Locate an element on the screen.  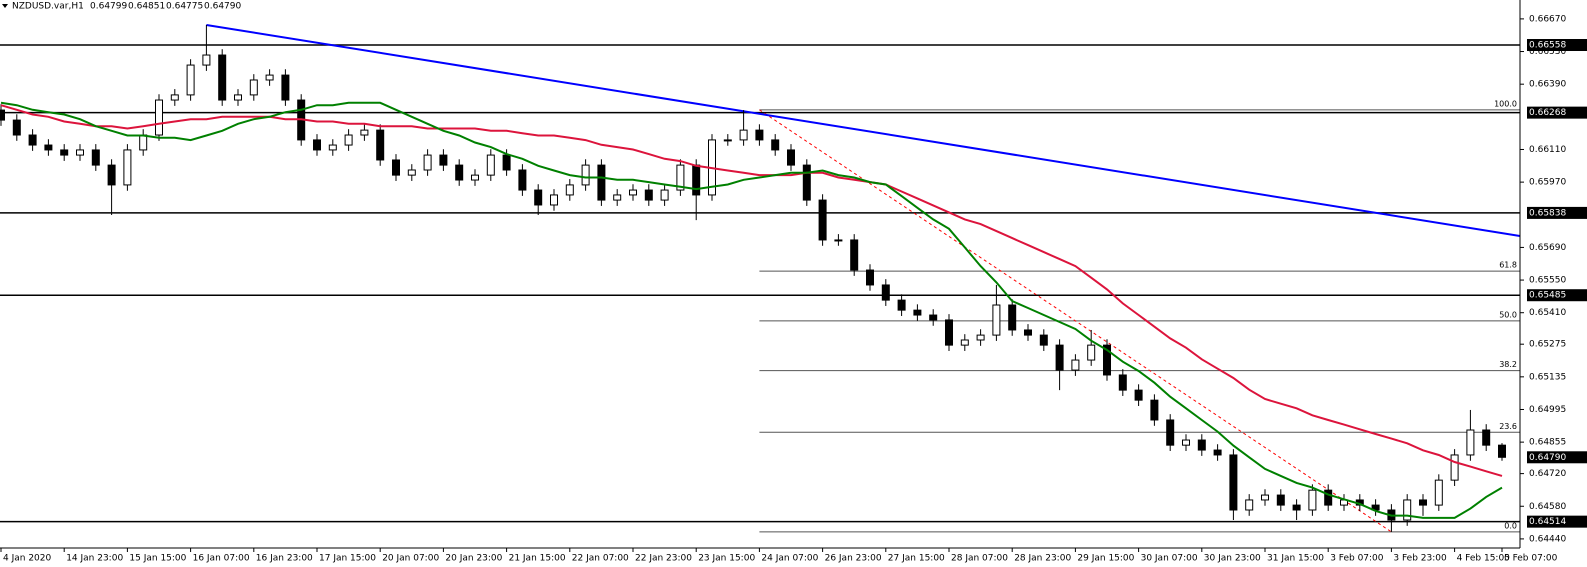
x-tick-label: 26 Jan 23:00 is located at coordinates (853, 559).